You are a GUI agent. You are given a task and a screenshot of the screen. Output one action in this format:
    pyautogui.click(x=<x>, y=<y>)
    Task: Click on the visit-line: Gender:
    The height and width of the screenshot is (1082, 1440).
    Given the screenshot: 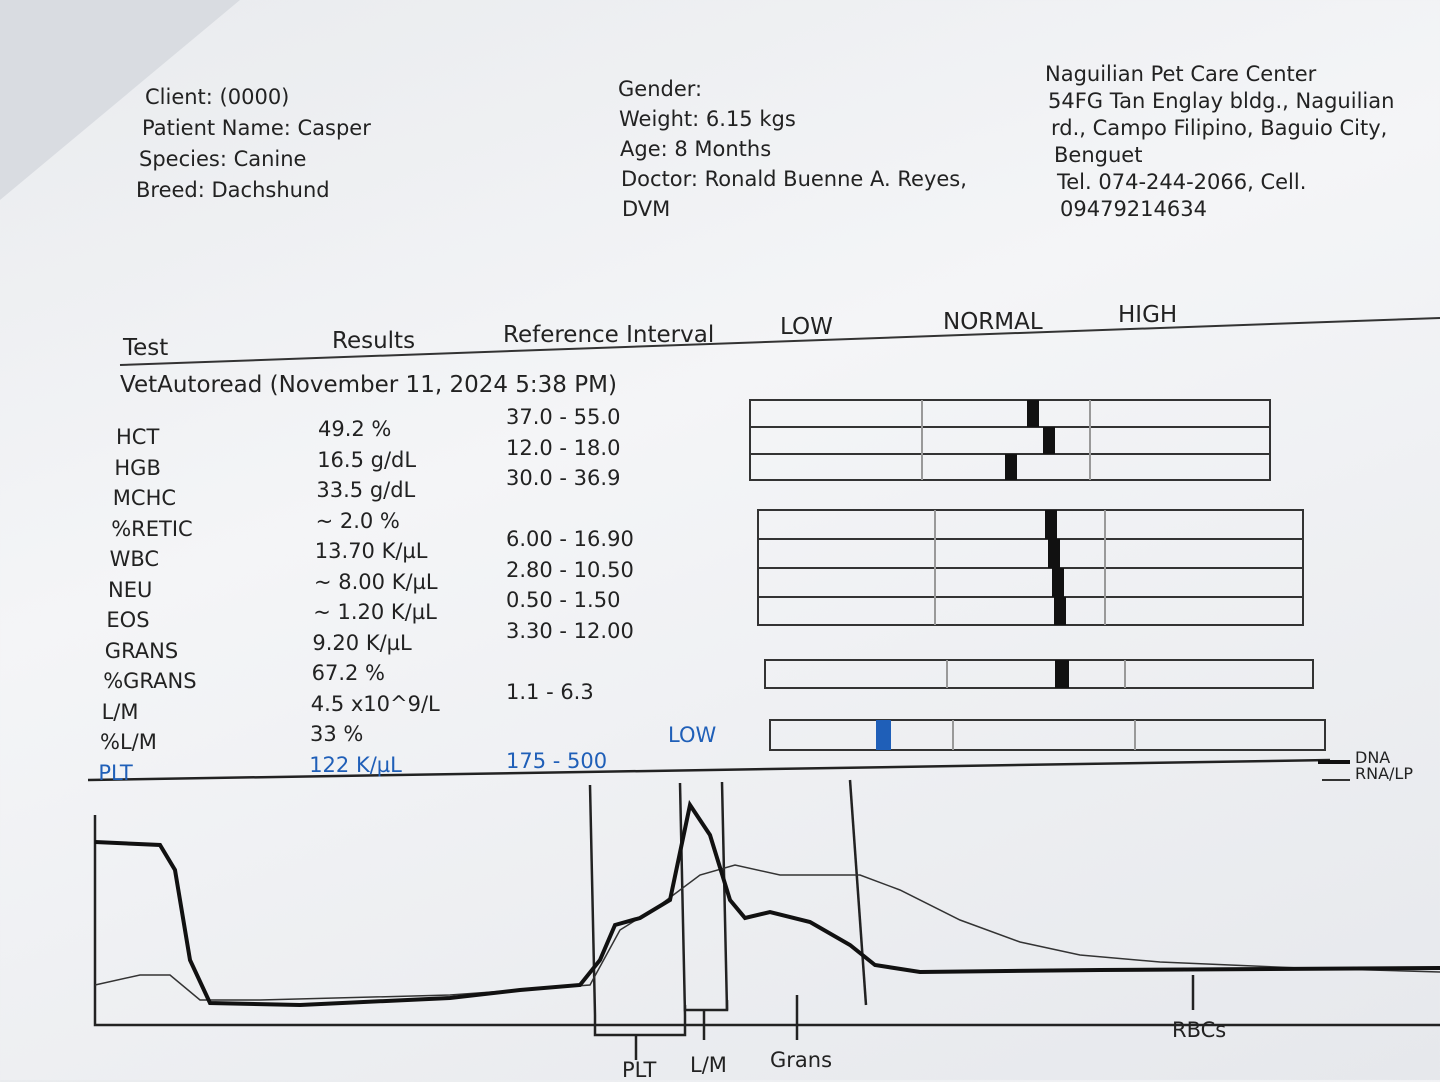 What is the action you would take?
    pyautogui.click(x=660, y=89)
    